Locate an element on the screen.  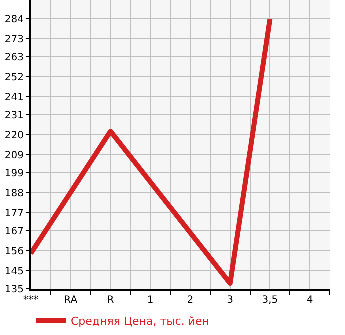
x-tick-label: RA is located at coordinates (71, 300).